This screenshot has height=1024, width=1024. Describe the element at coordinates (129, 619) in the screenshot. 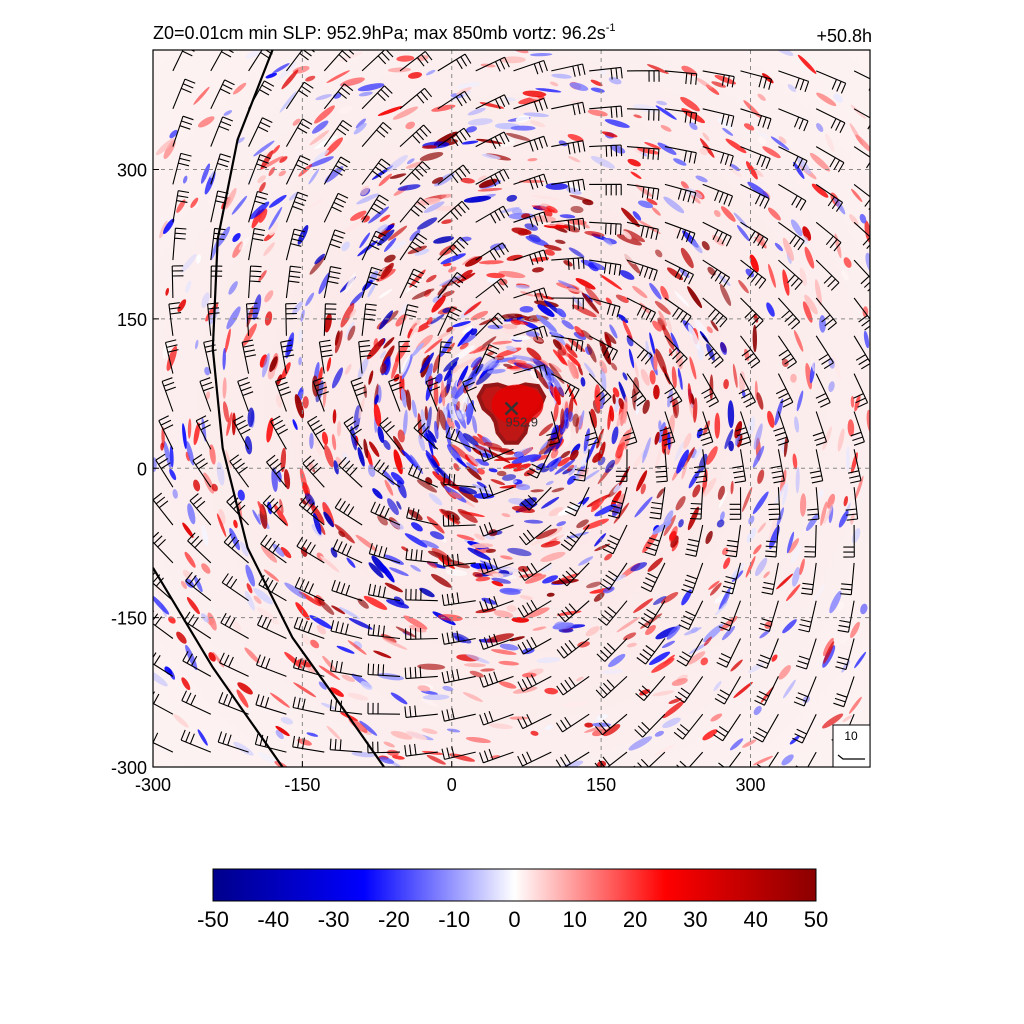

I see `y-tick-label: -150` at that location.